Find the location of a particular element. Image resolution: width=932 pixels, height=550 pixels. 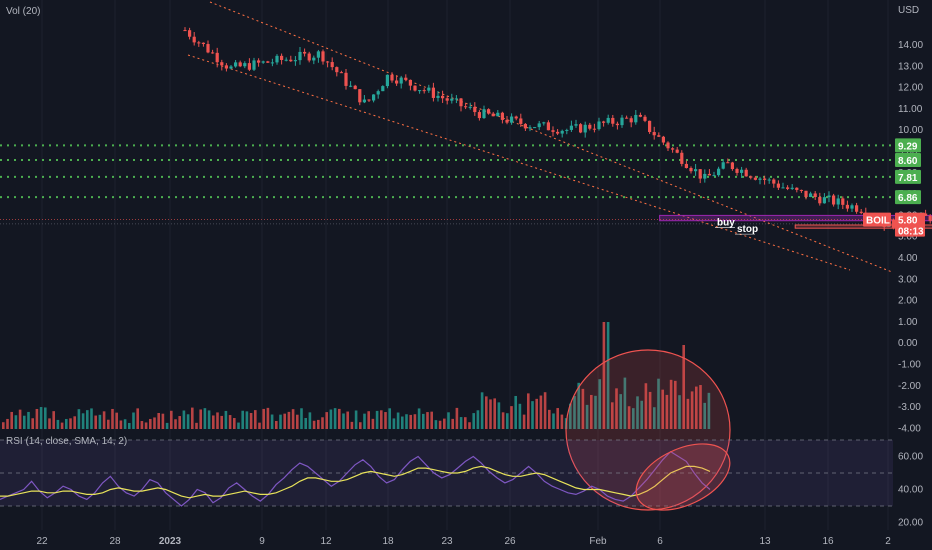

volume-highlight-circle is located at coordinates (648, 430).